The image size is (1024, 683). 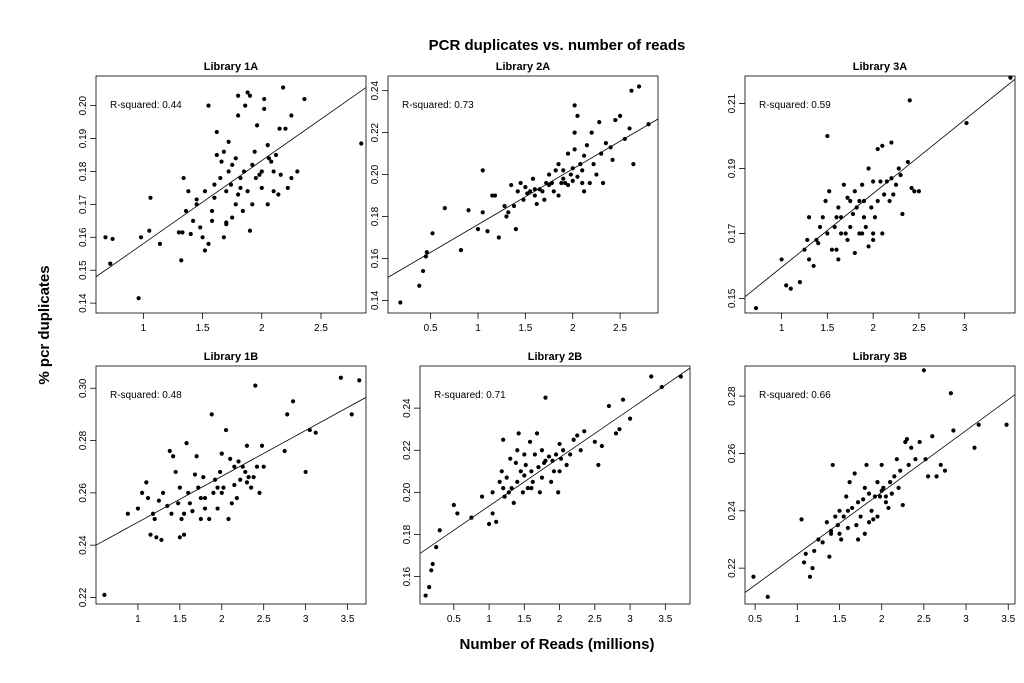 What do you see at coordinates (231, 194) in the screenshot?
I see `library-1a-plot-frame` at bounding box center [231, 194].